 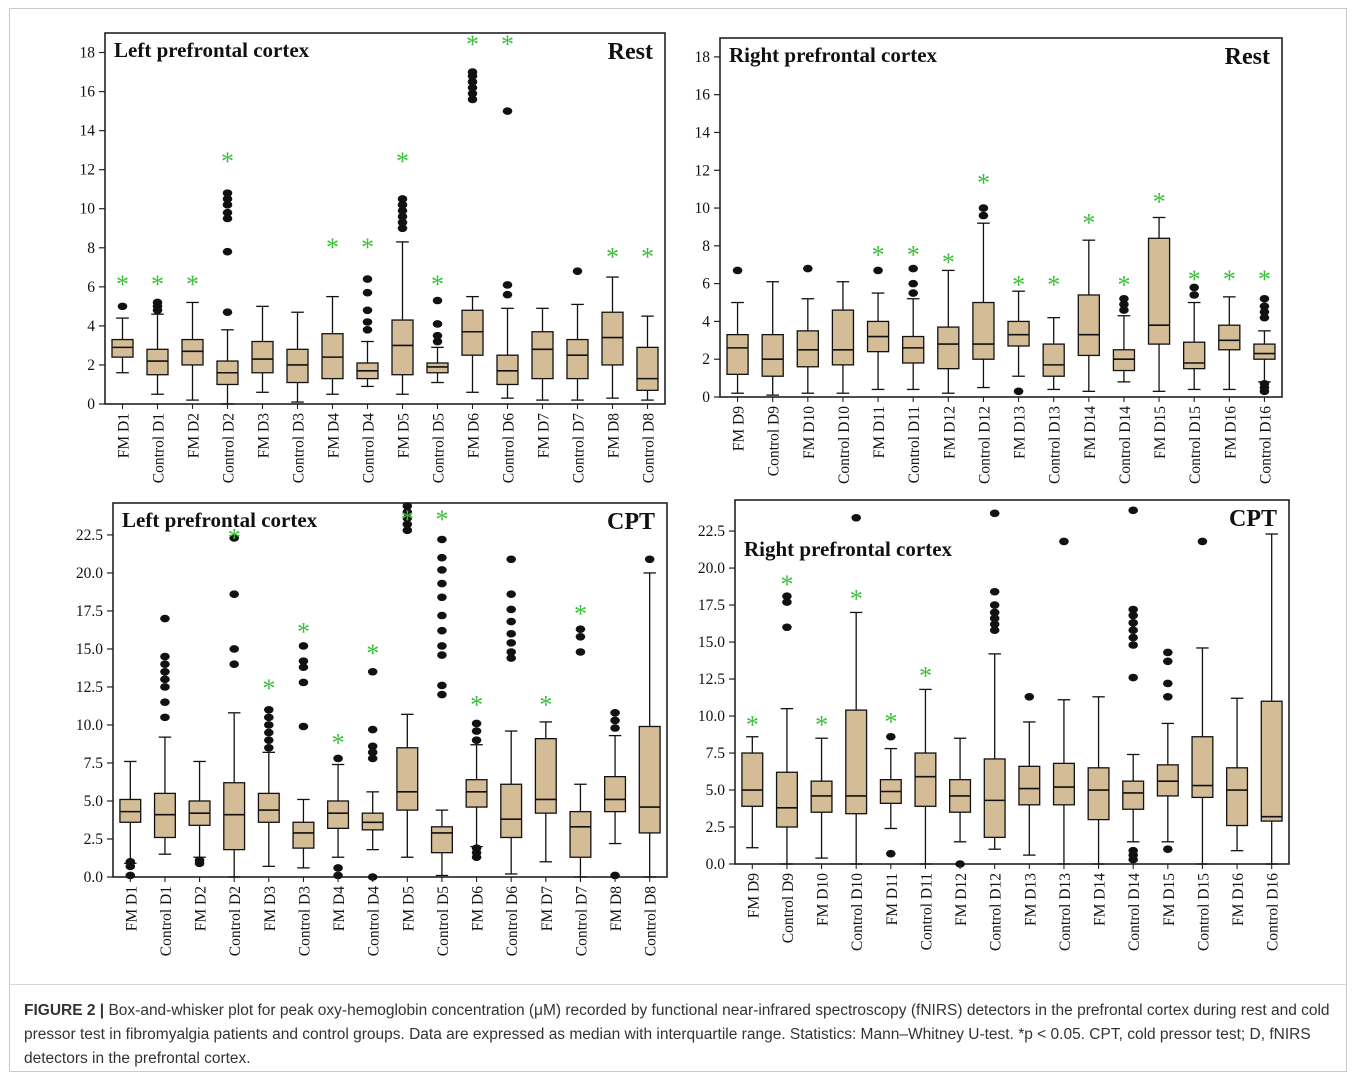 What do you see at coordinates (122, 364) in the screenshot?
I see `box-fm-d1: * FM D1` at bounding box center [122, 364].